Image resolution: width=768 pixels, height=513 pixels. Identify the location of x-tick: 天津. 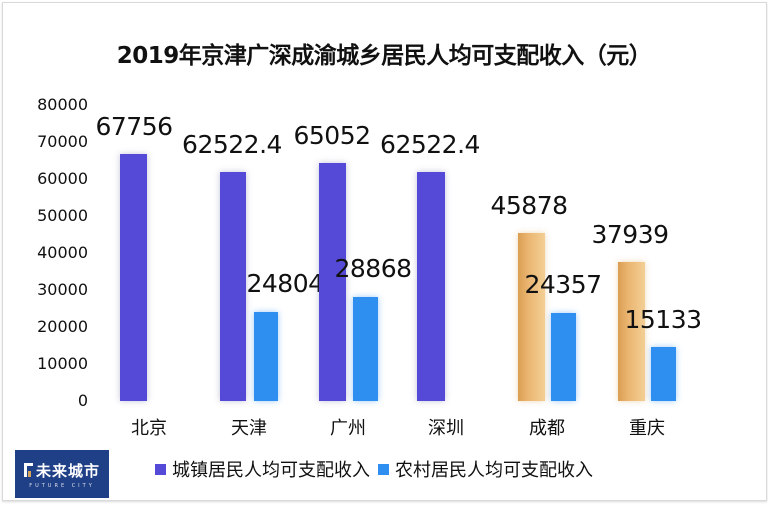
(249, 428).